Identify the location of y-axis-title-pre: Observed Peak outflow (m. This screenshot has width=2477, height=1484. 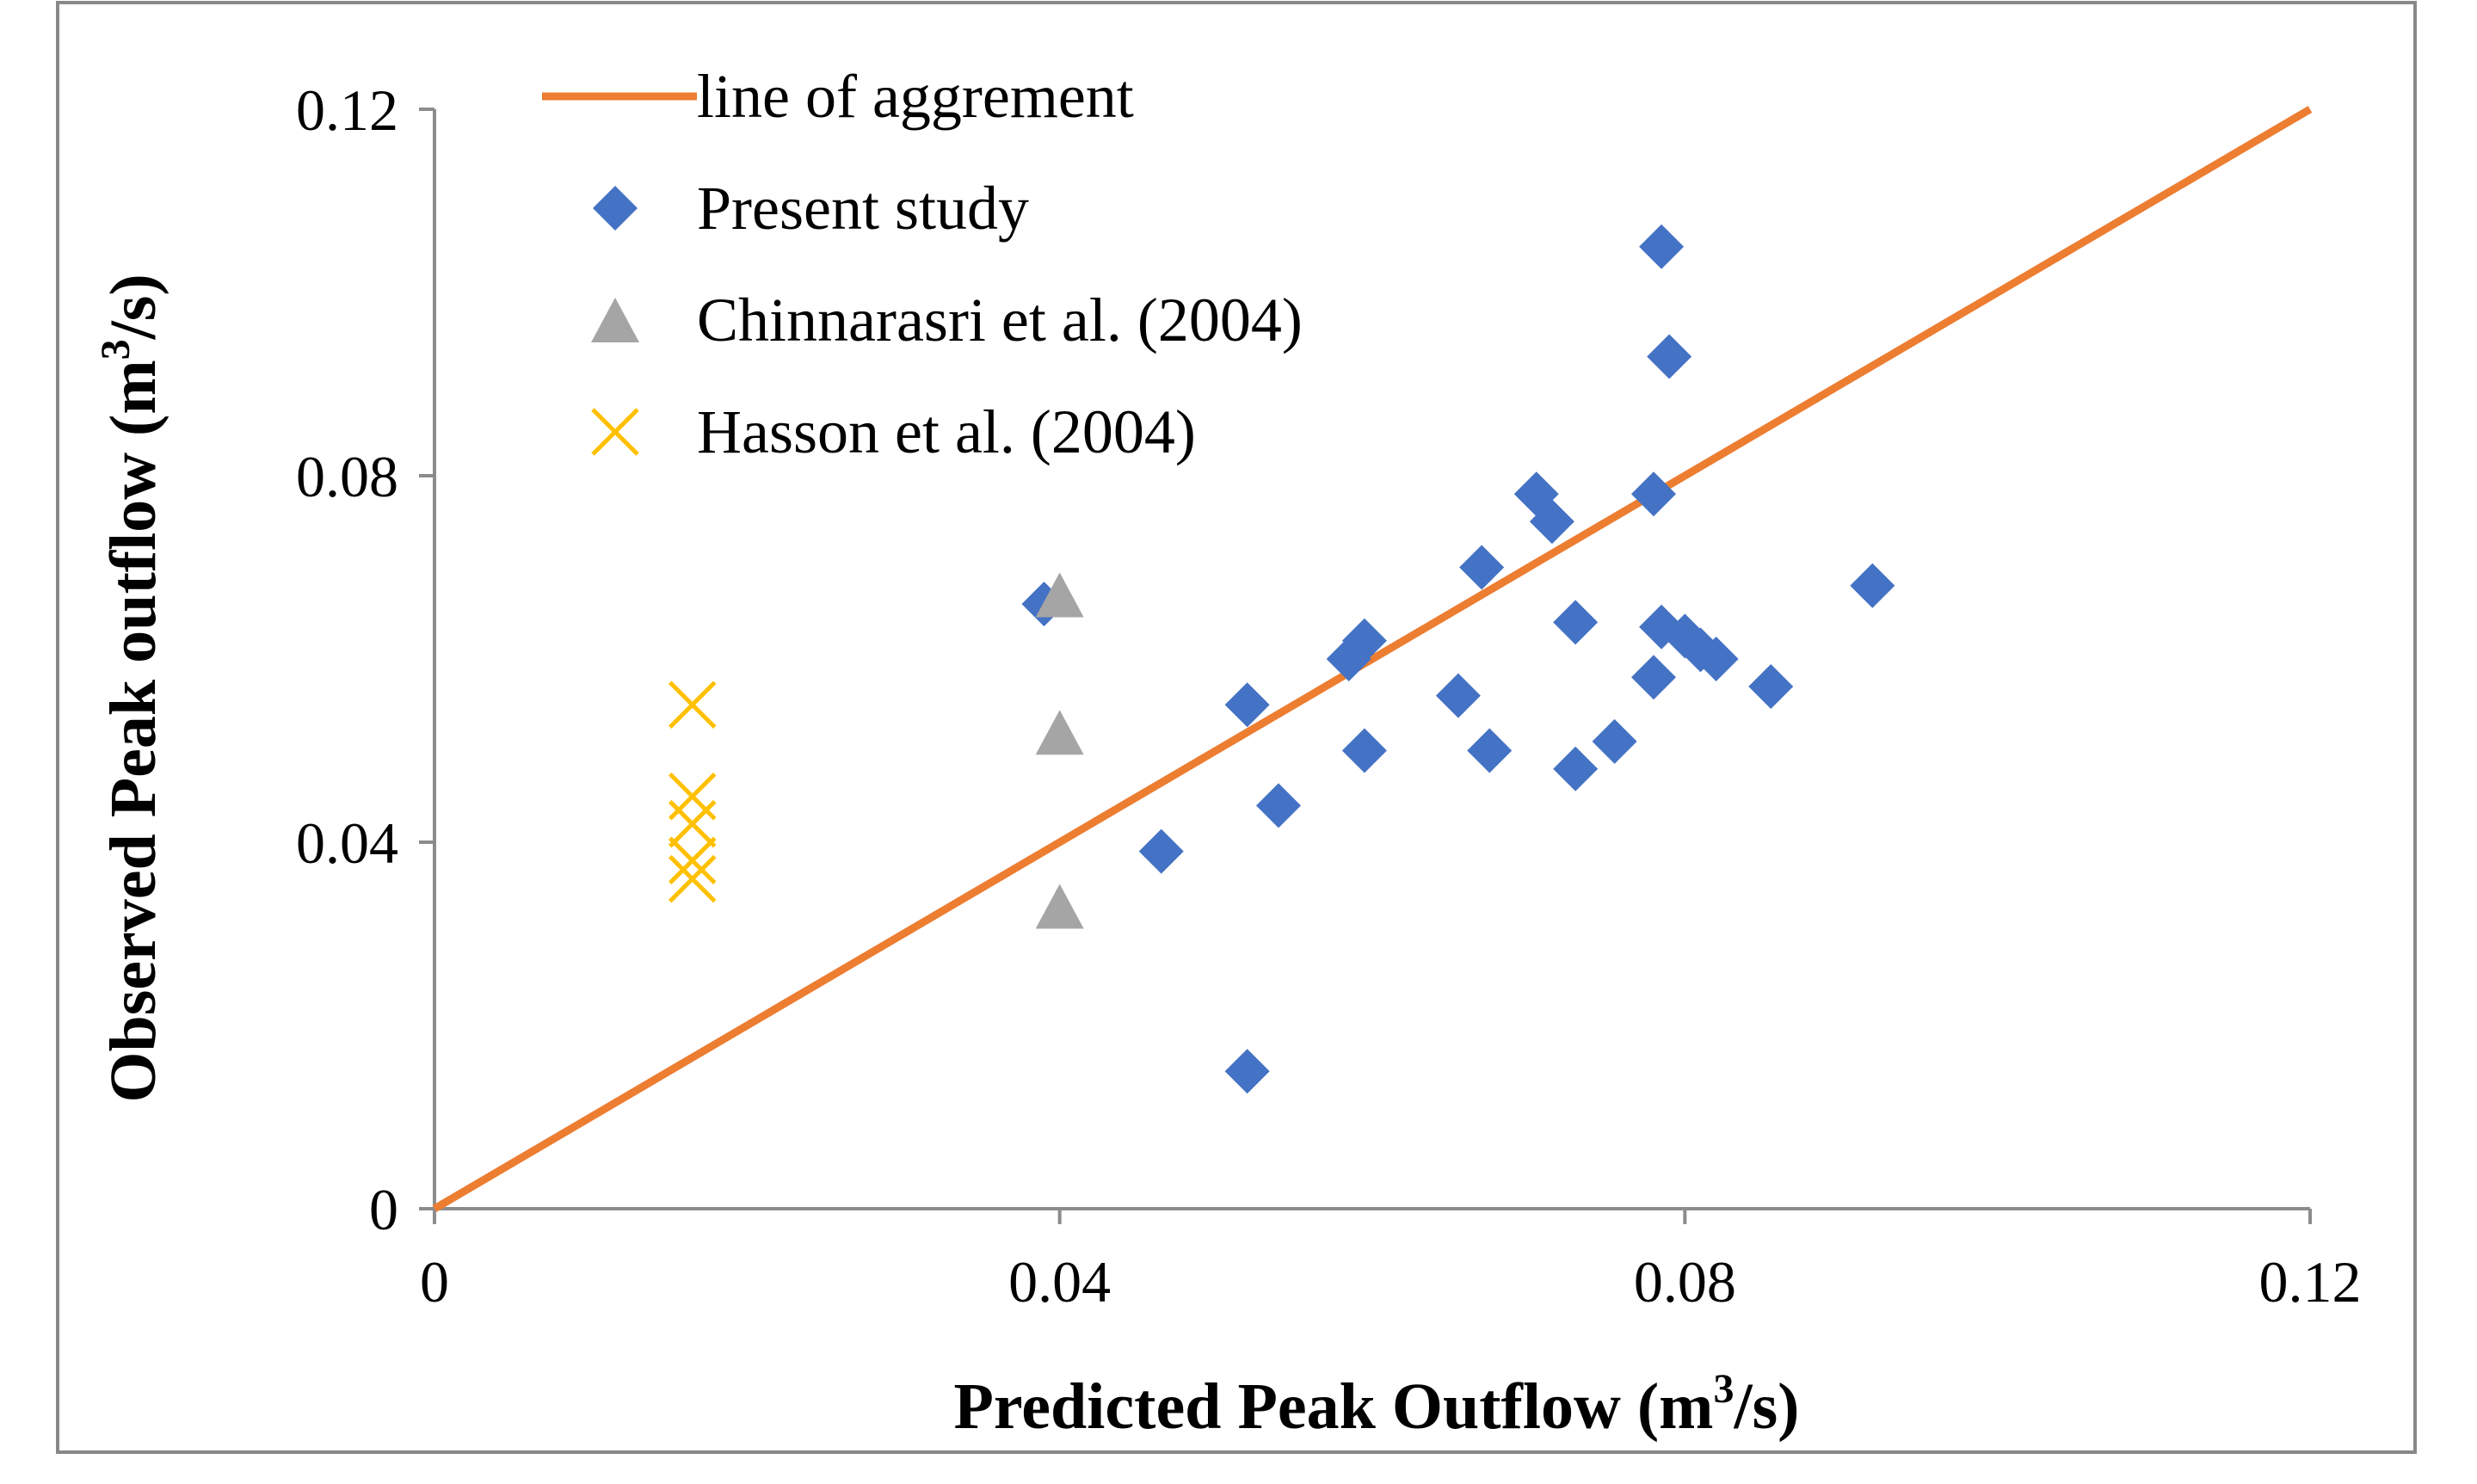
(133, 731).